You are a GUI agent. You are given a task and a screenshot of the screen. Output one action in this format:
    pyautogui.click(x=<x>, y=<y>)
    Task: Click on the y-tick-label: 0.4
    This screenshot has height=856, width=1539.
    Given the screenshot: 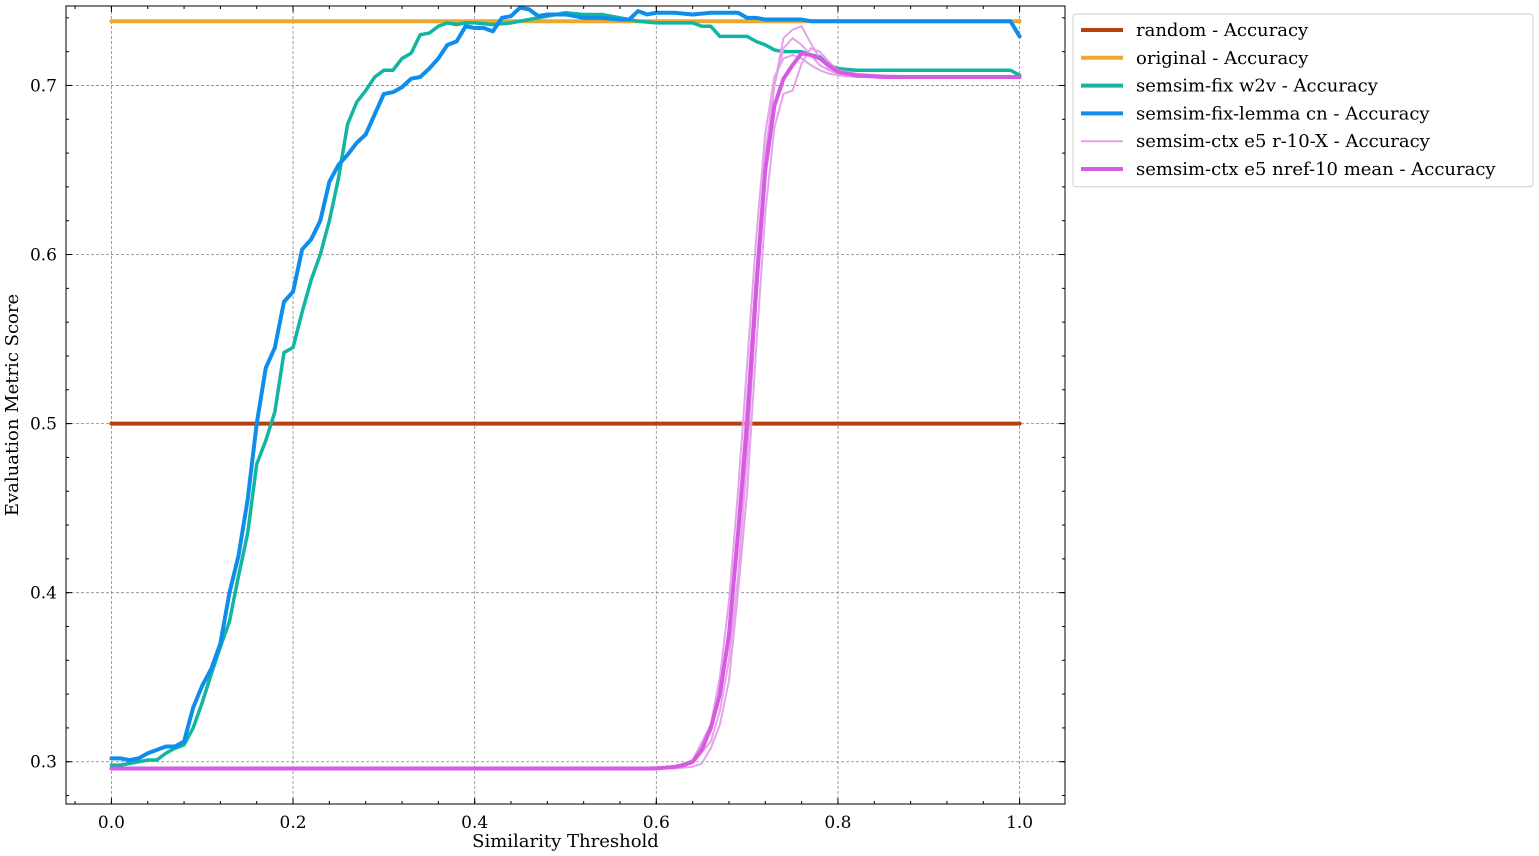 What is the action you would take?
    pyautogui.click(x=43, y=594)
    